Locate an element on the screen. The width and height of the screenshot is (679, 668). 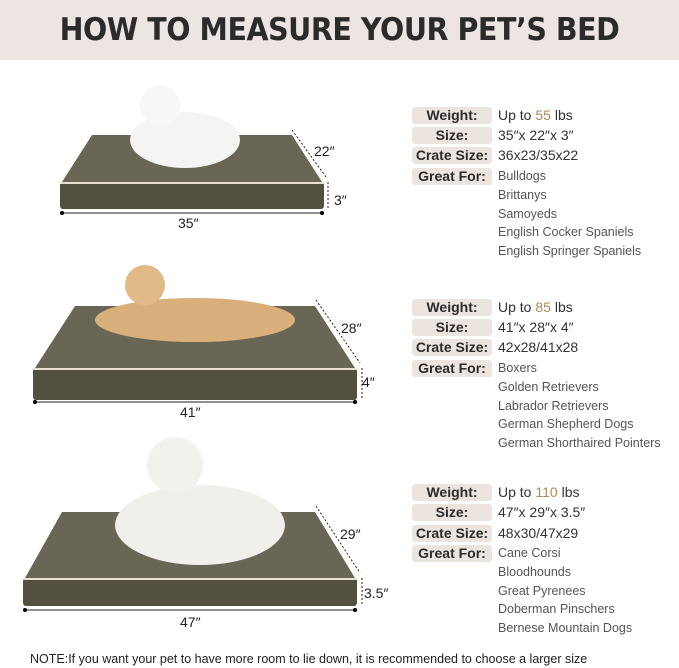
breed-item: Bulldogs is located at coordinates (522, 176).